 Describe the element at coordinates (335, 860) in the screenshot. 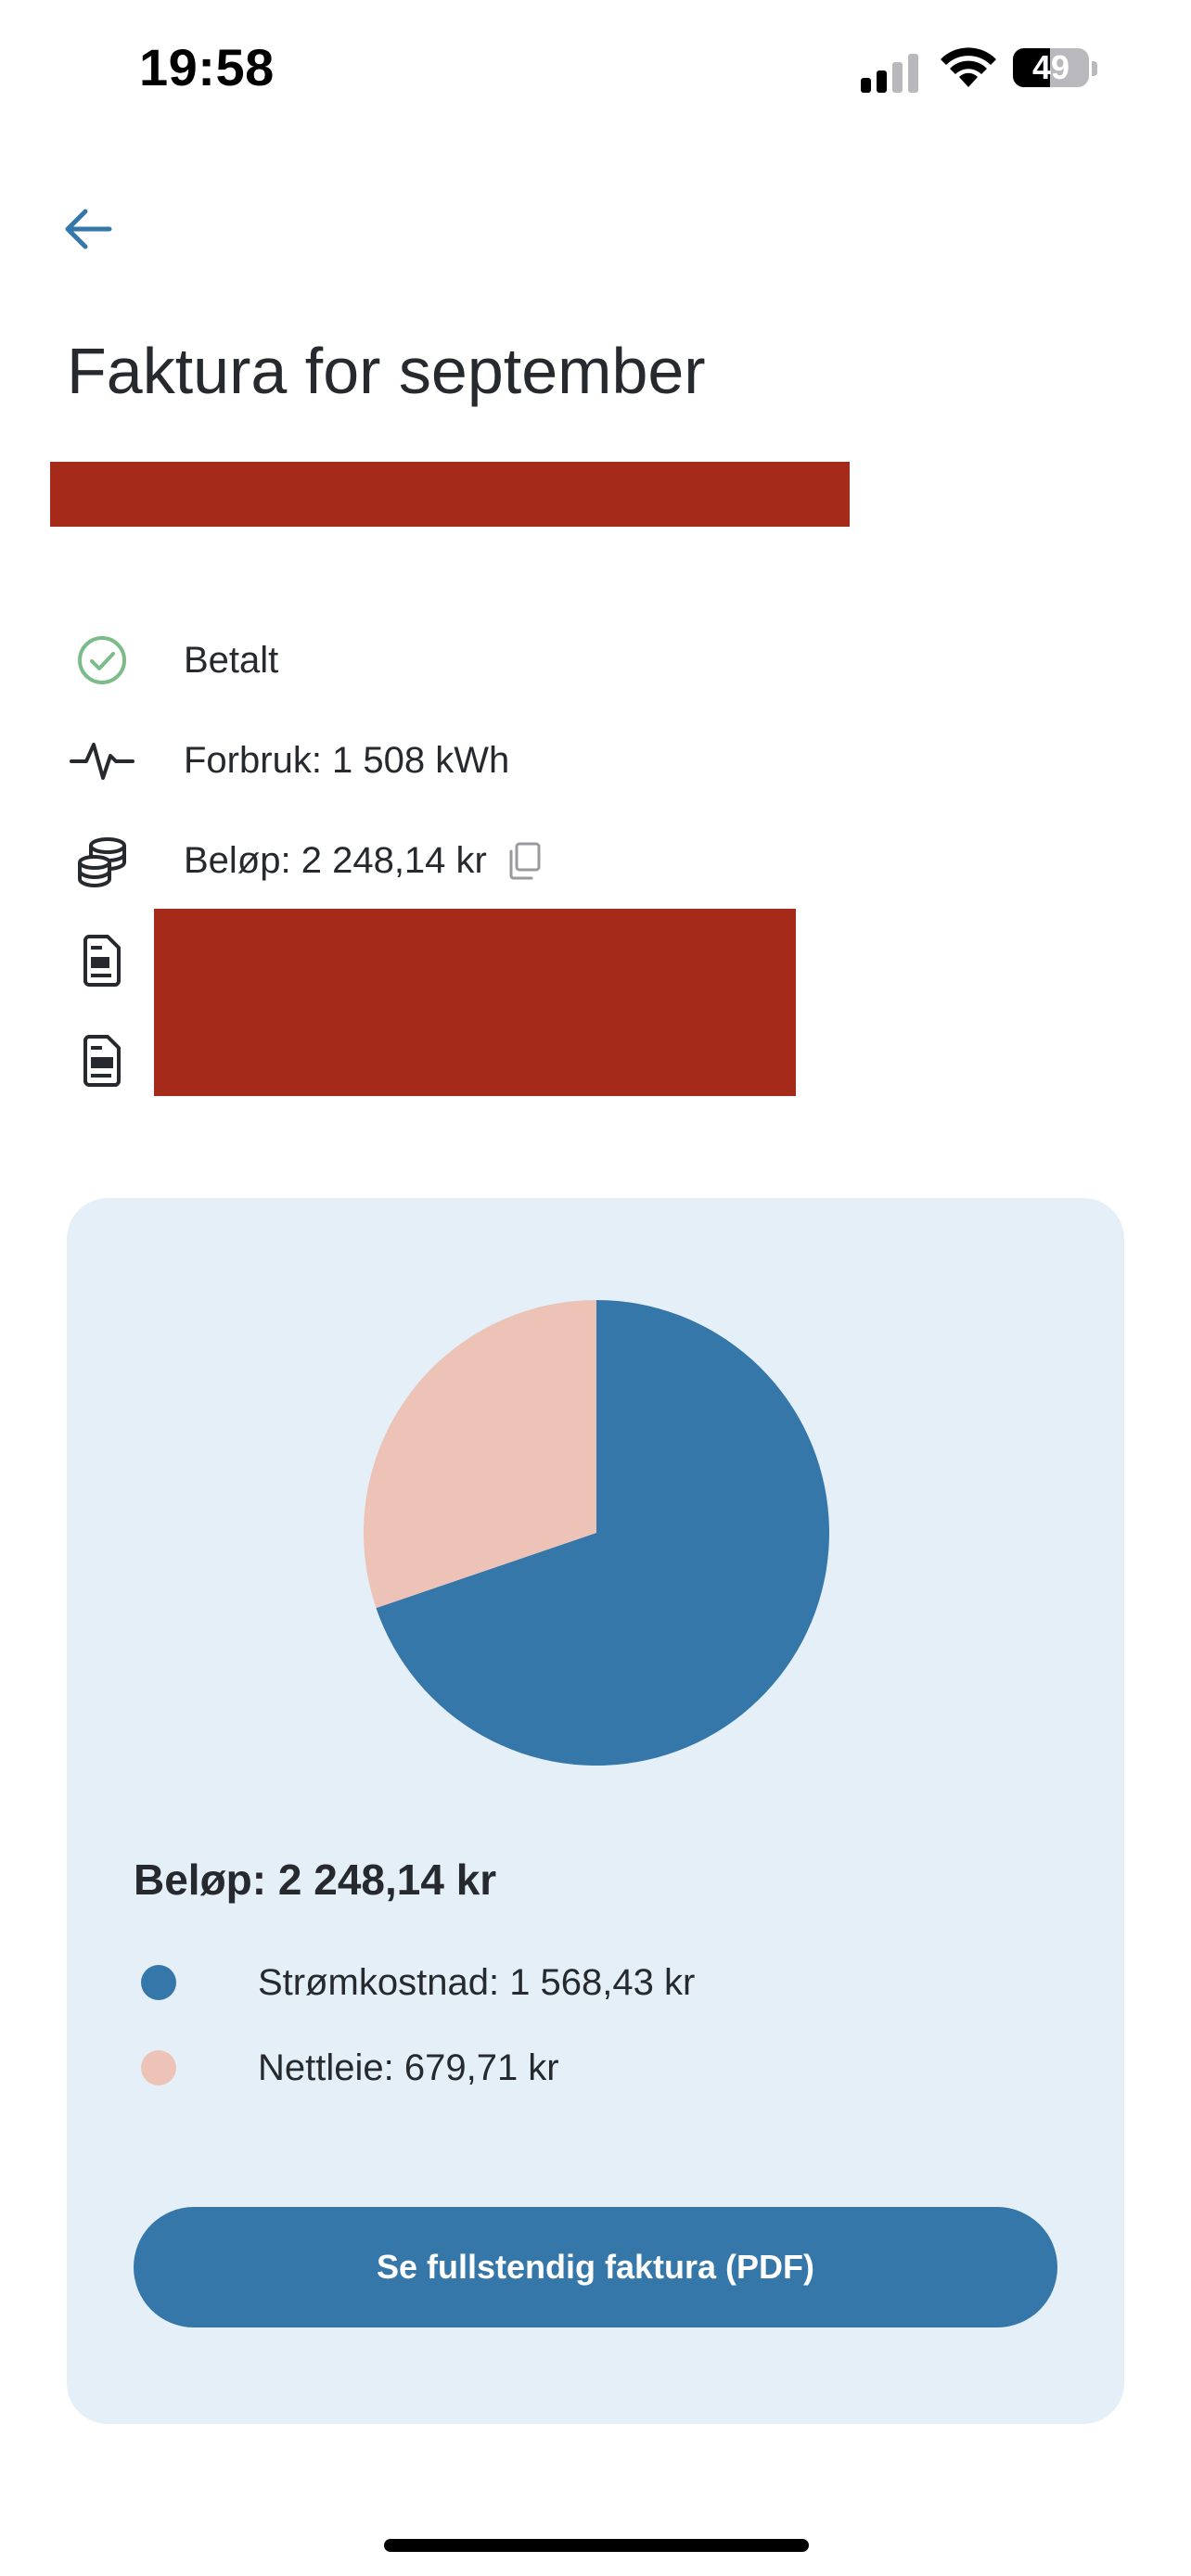

I see `detail-amount-label: Beløp: 2 248,14 kr` at that location.